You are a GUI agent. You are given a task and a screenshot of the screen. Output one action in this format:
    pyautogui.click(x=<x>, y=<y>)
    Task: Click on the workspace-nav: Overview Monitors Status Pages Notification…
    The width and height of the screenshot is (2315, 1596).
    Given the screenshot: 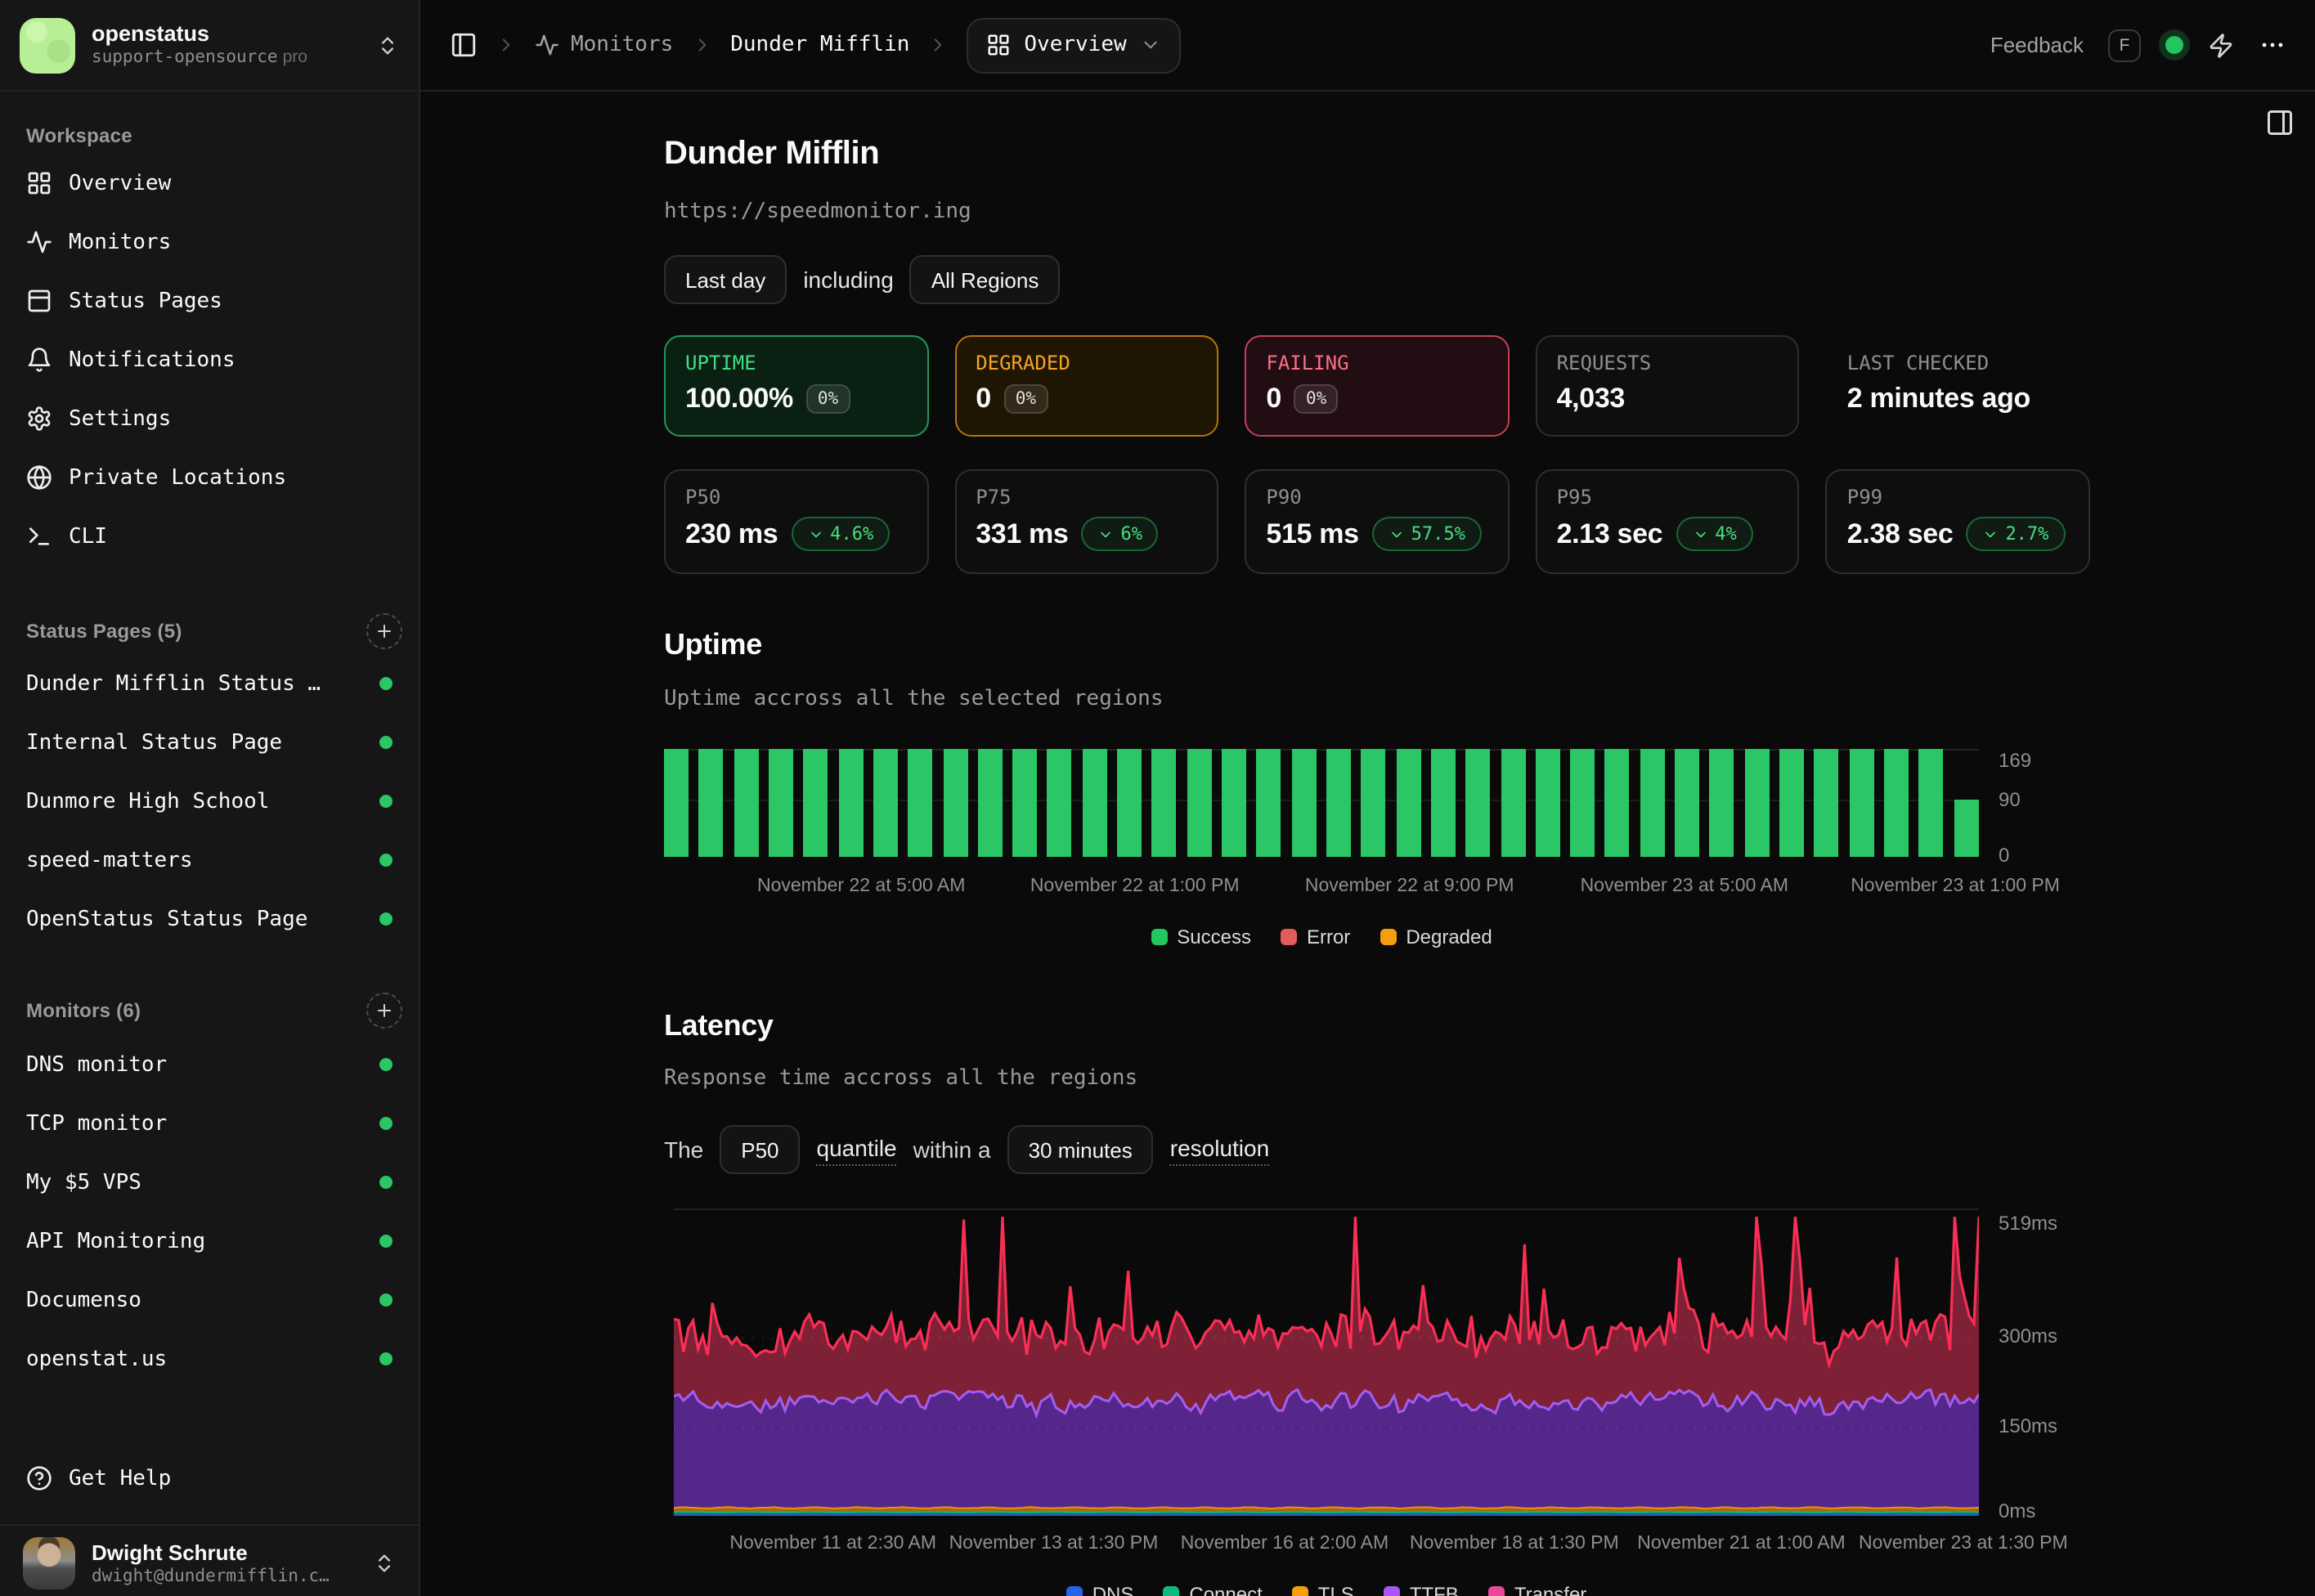 What is the action you would take?
    pyautogui.click(x=209, y=360)
    